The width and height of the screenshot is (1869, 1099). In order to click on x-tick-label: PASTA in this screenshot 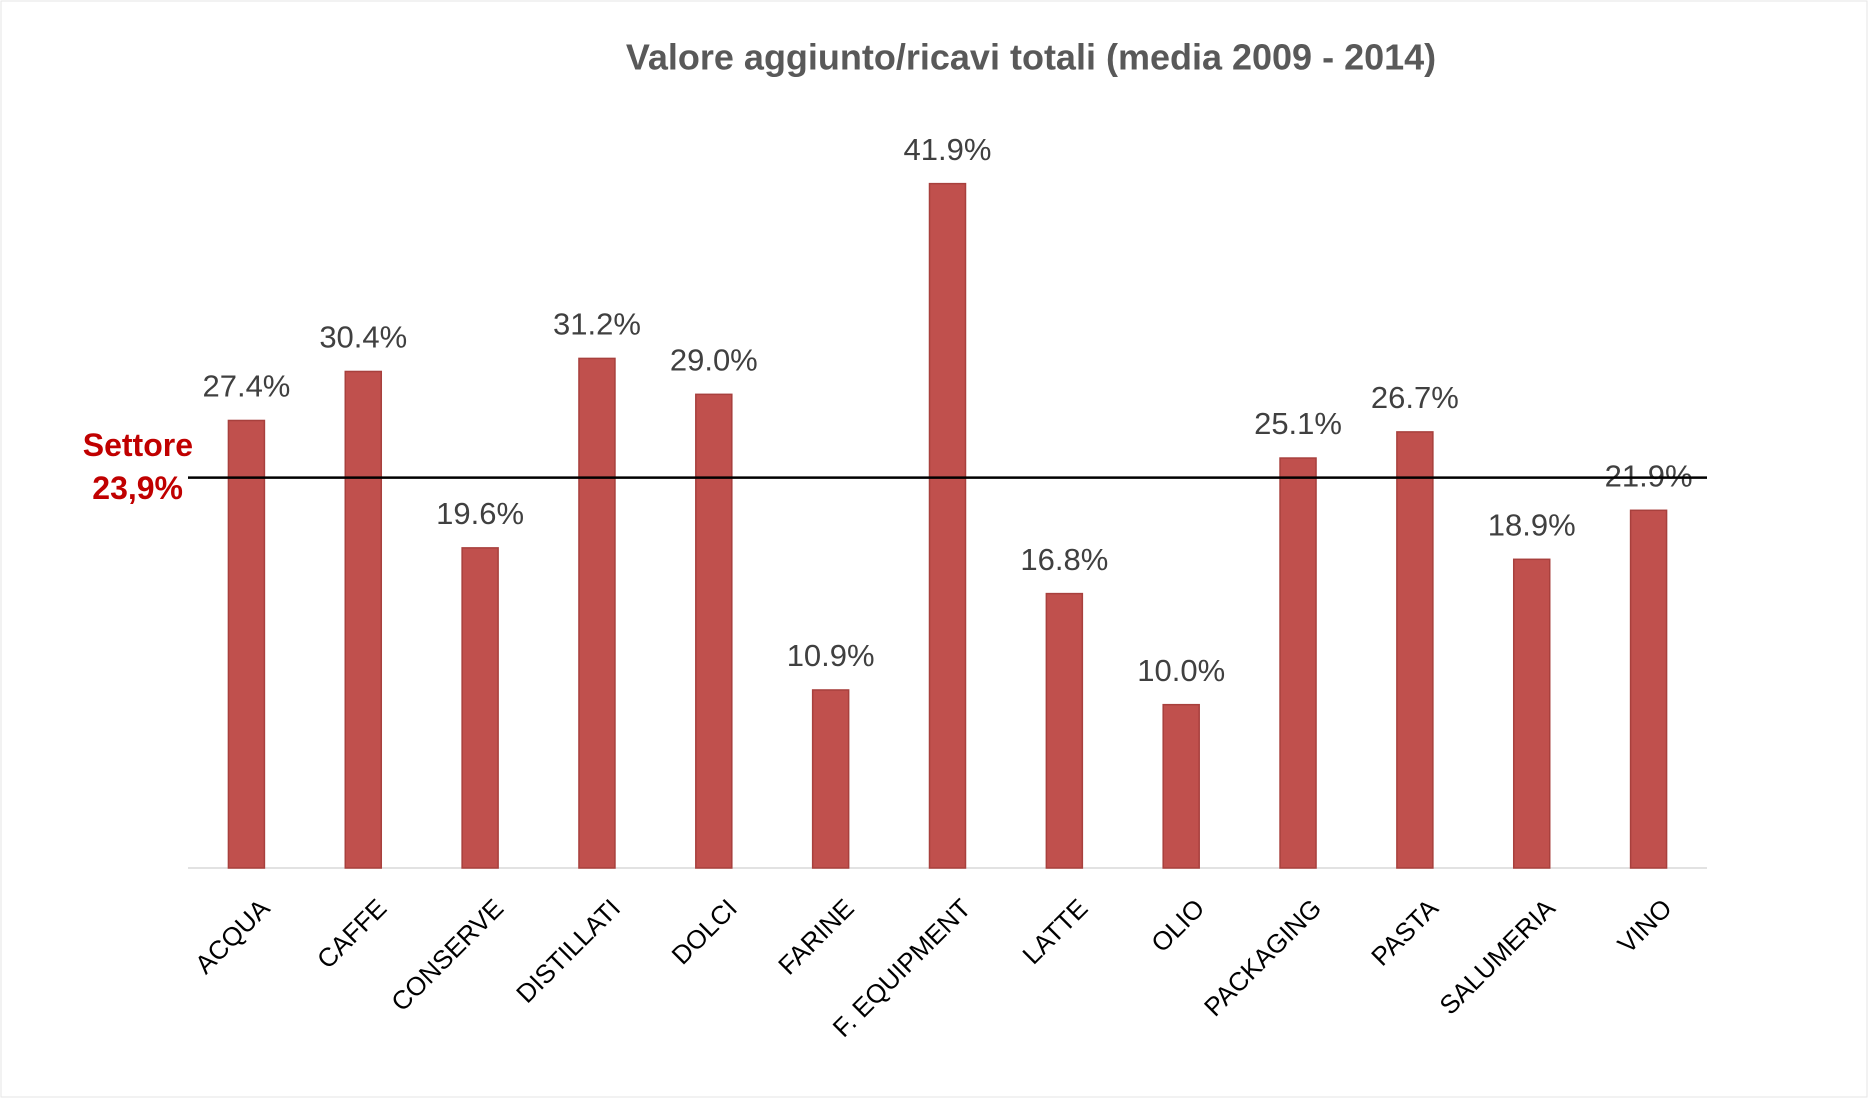, I will do `click(1404, 931)`.